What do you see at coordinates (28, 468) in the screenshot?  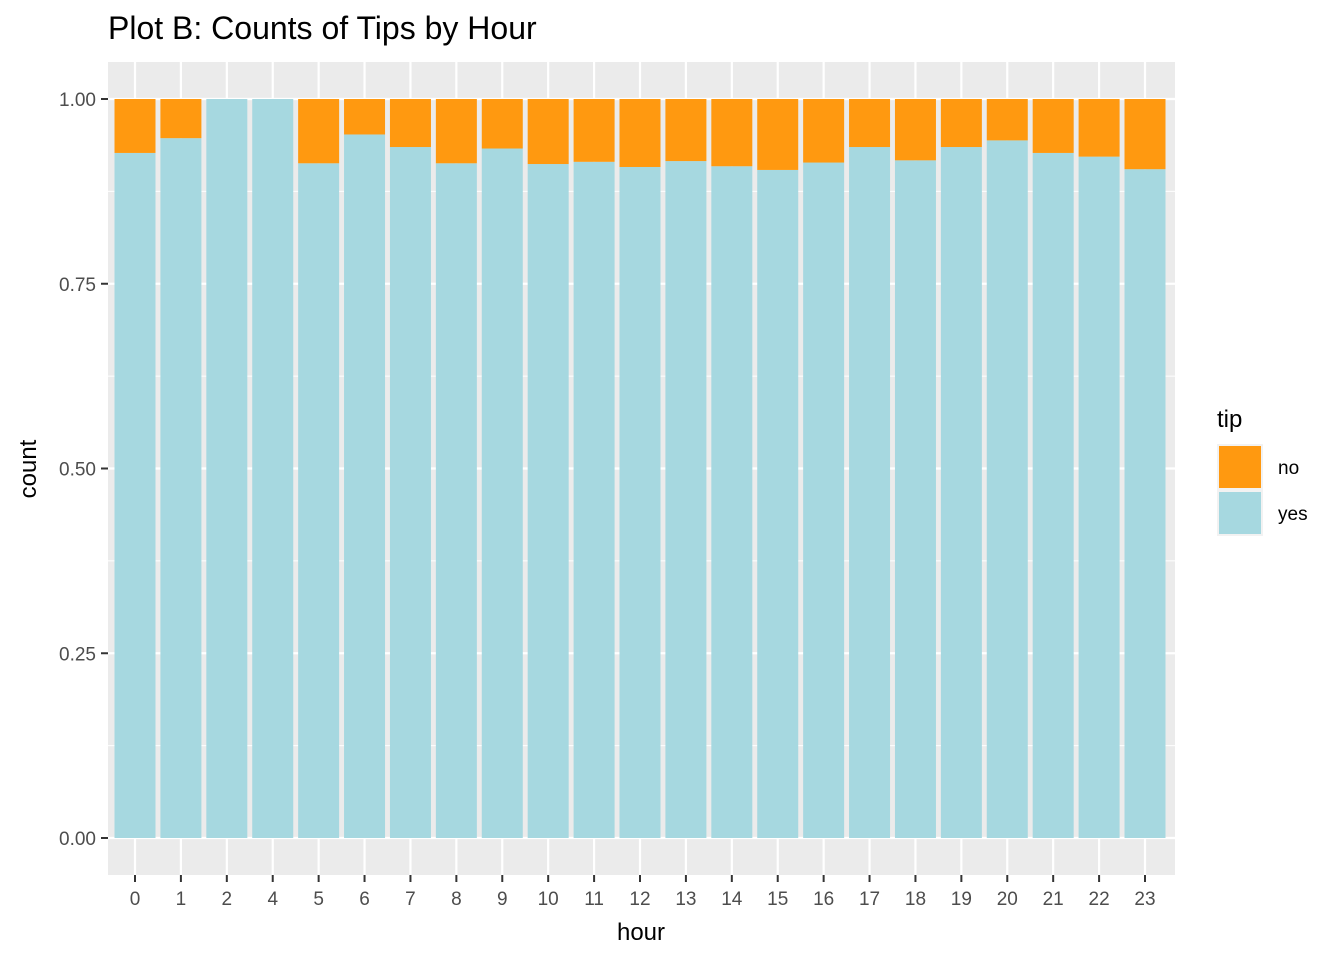 I see `y-axis-title: count` at bounding box center [28, 468].